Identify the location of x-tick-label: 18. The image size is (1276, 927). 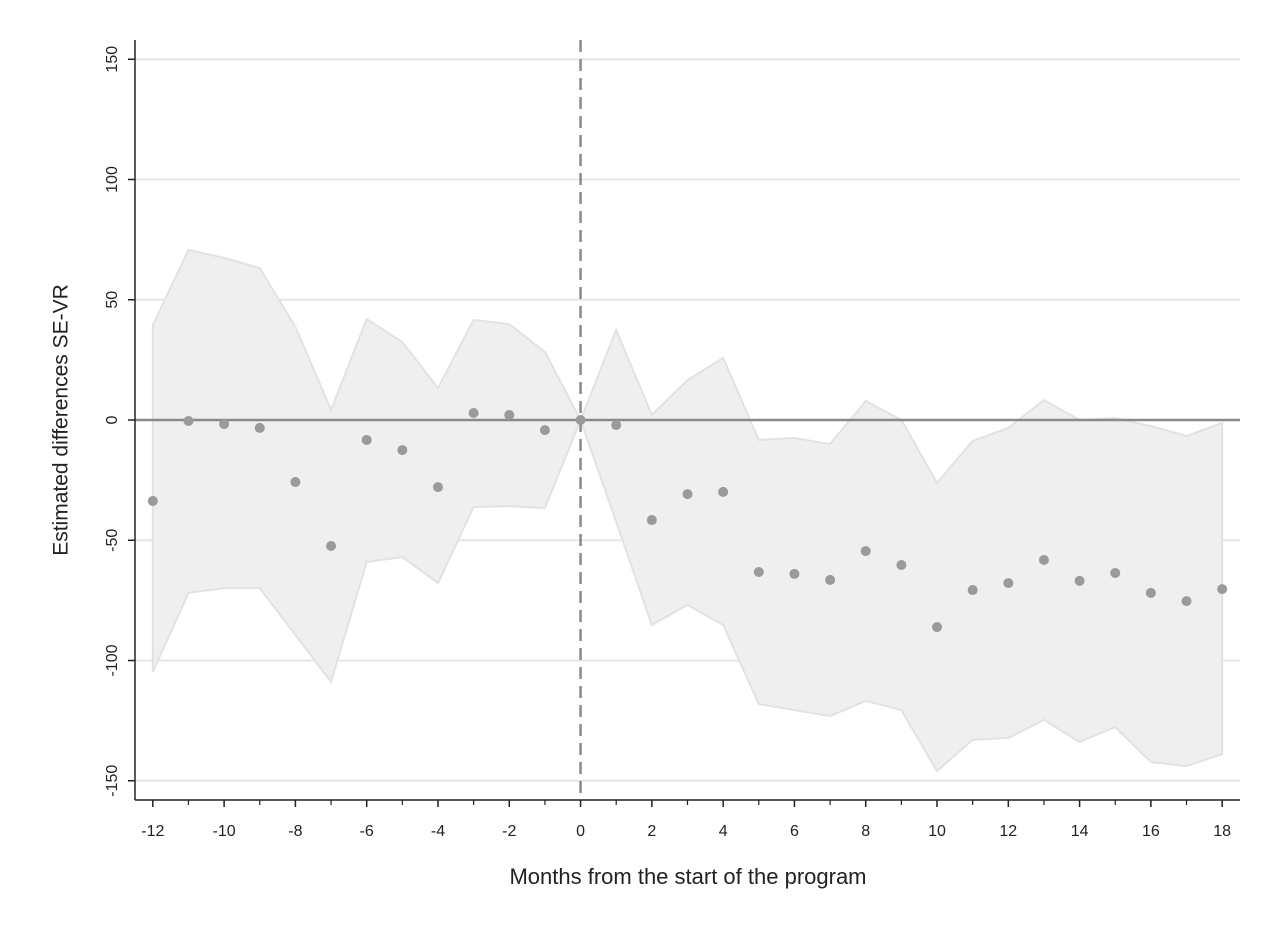
(1222, 831).